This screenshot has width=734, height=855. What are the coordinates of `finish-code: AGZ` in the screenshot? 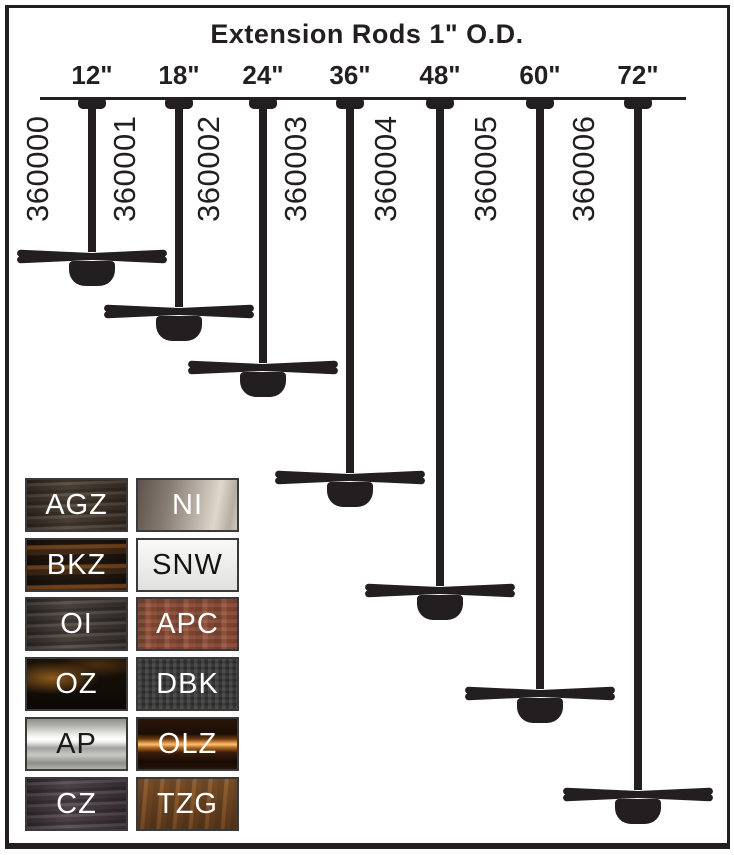 It's located at (76, 504).